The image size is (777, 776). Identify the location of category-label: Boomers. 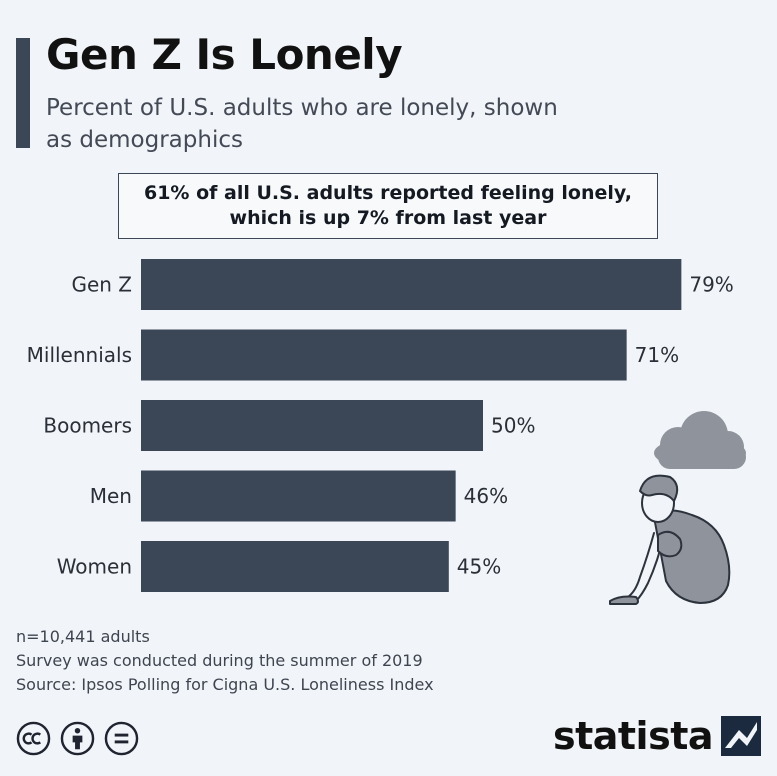
(87, 426).